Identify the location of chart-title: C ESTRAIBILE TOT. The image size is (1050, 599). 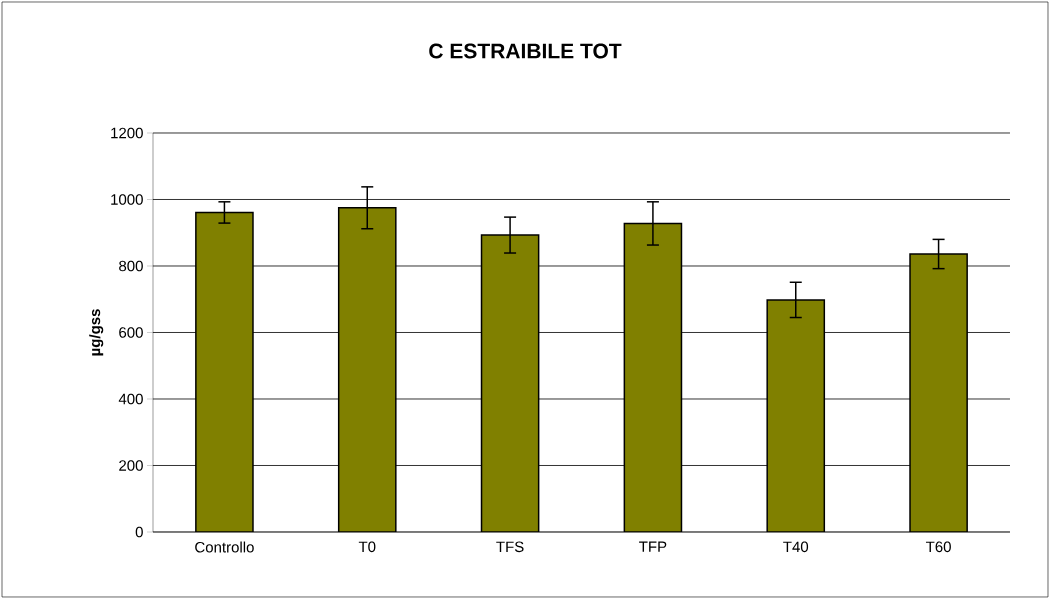
(525, 51).